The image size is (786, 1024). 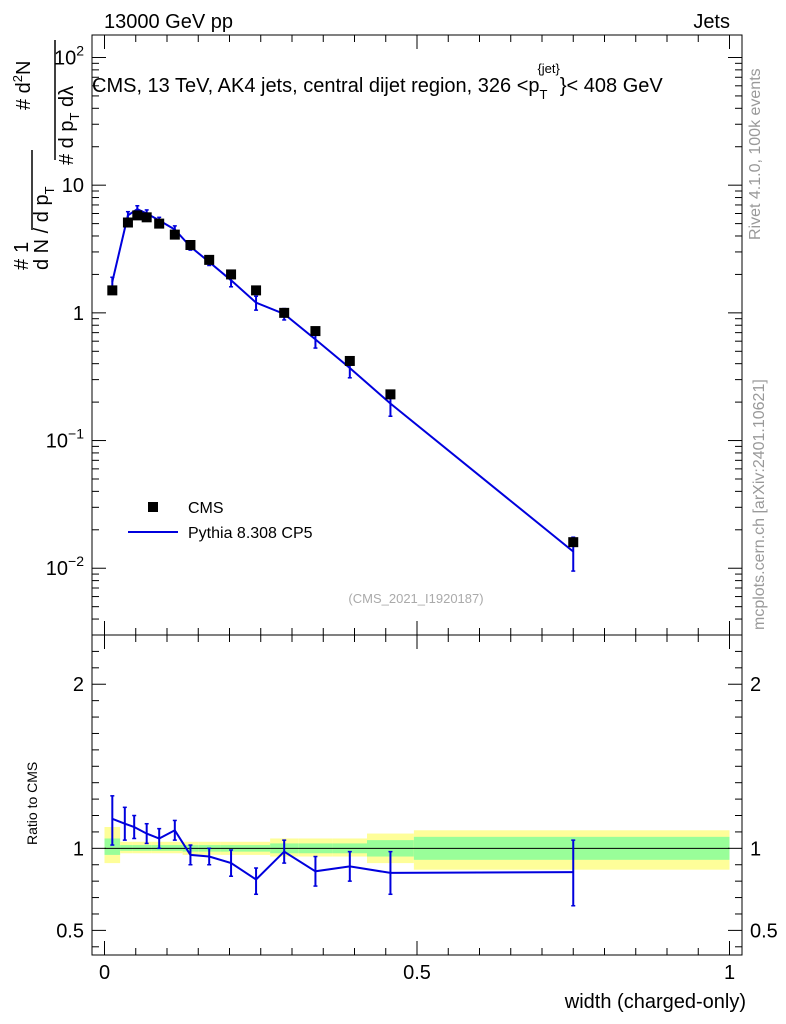 I want to click on main-title-sup: {jet}, so click(x=548, y=68).